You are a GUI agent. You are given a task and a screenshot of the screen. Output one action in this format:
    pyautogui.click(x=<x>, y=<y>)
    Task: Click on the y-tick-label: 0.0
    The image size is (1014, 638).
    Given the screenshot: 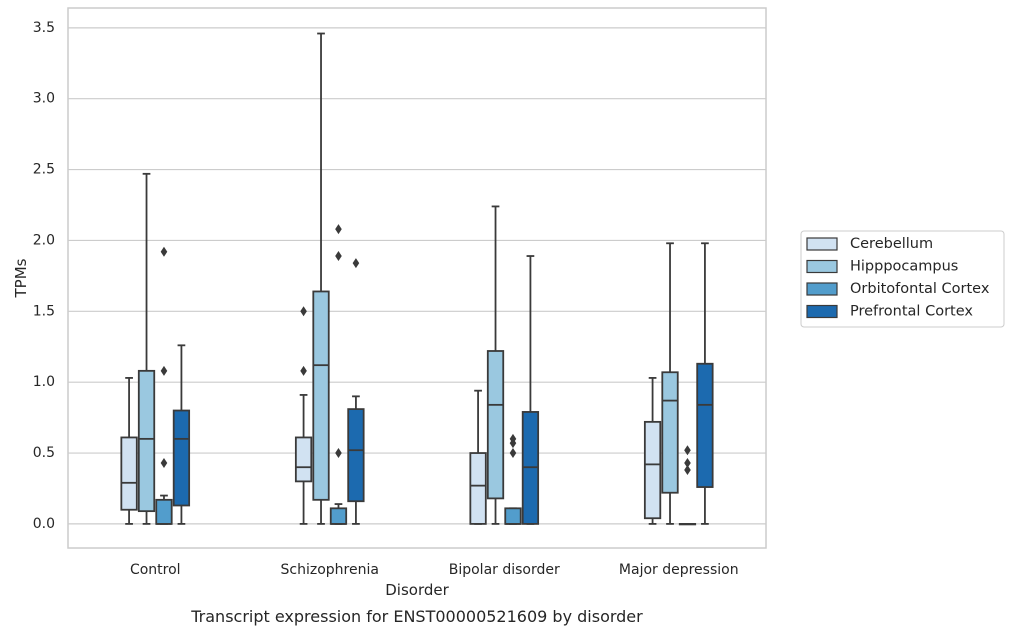 What is the action you would take?
    pyautogui.click(x=44, y=524)
    